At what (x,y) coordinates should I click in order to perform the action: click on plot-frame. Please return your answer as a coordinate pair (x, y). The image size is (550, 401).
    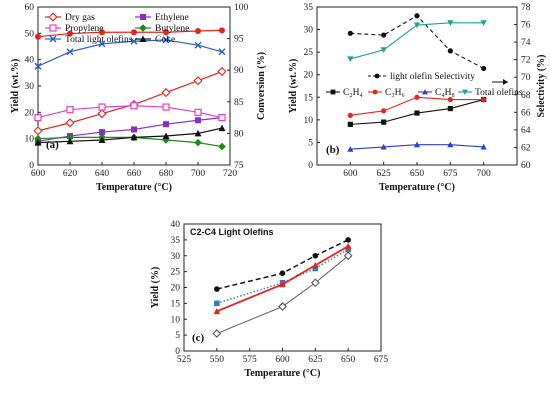
    Looking at the image, I should click on (417, 86).